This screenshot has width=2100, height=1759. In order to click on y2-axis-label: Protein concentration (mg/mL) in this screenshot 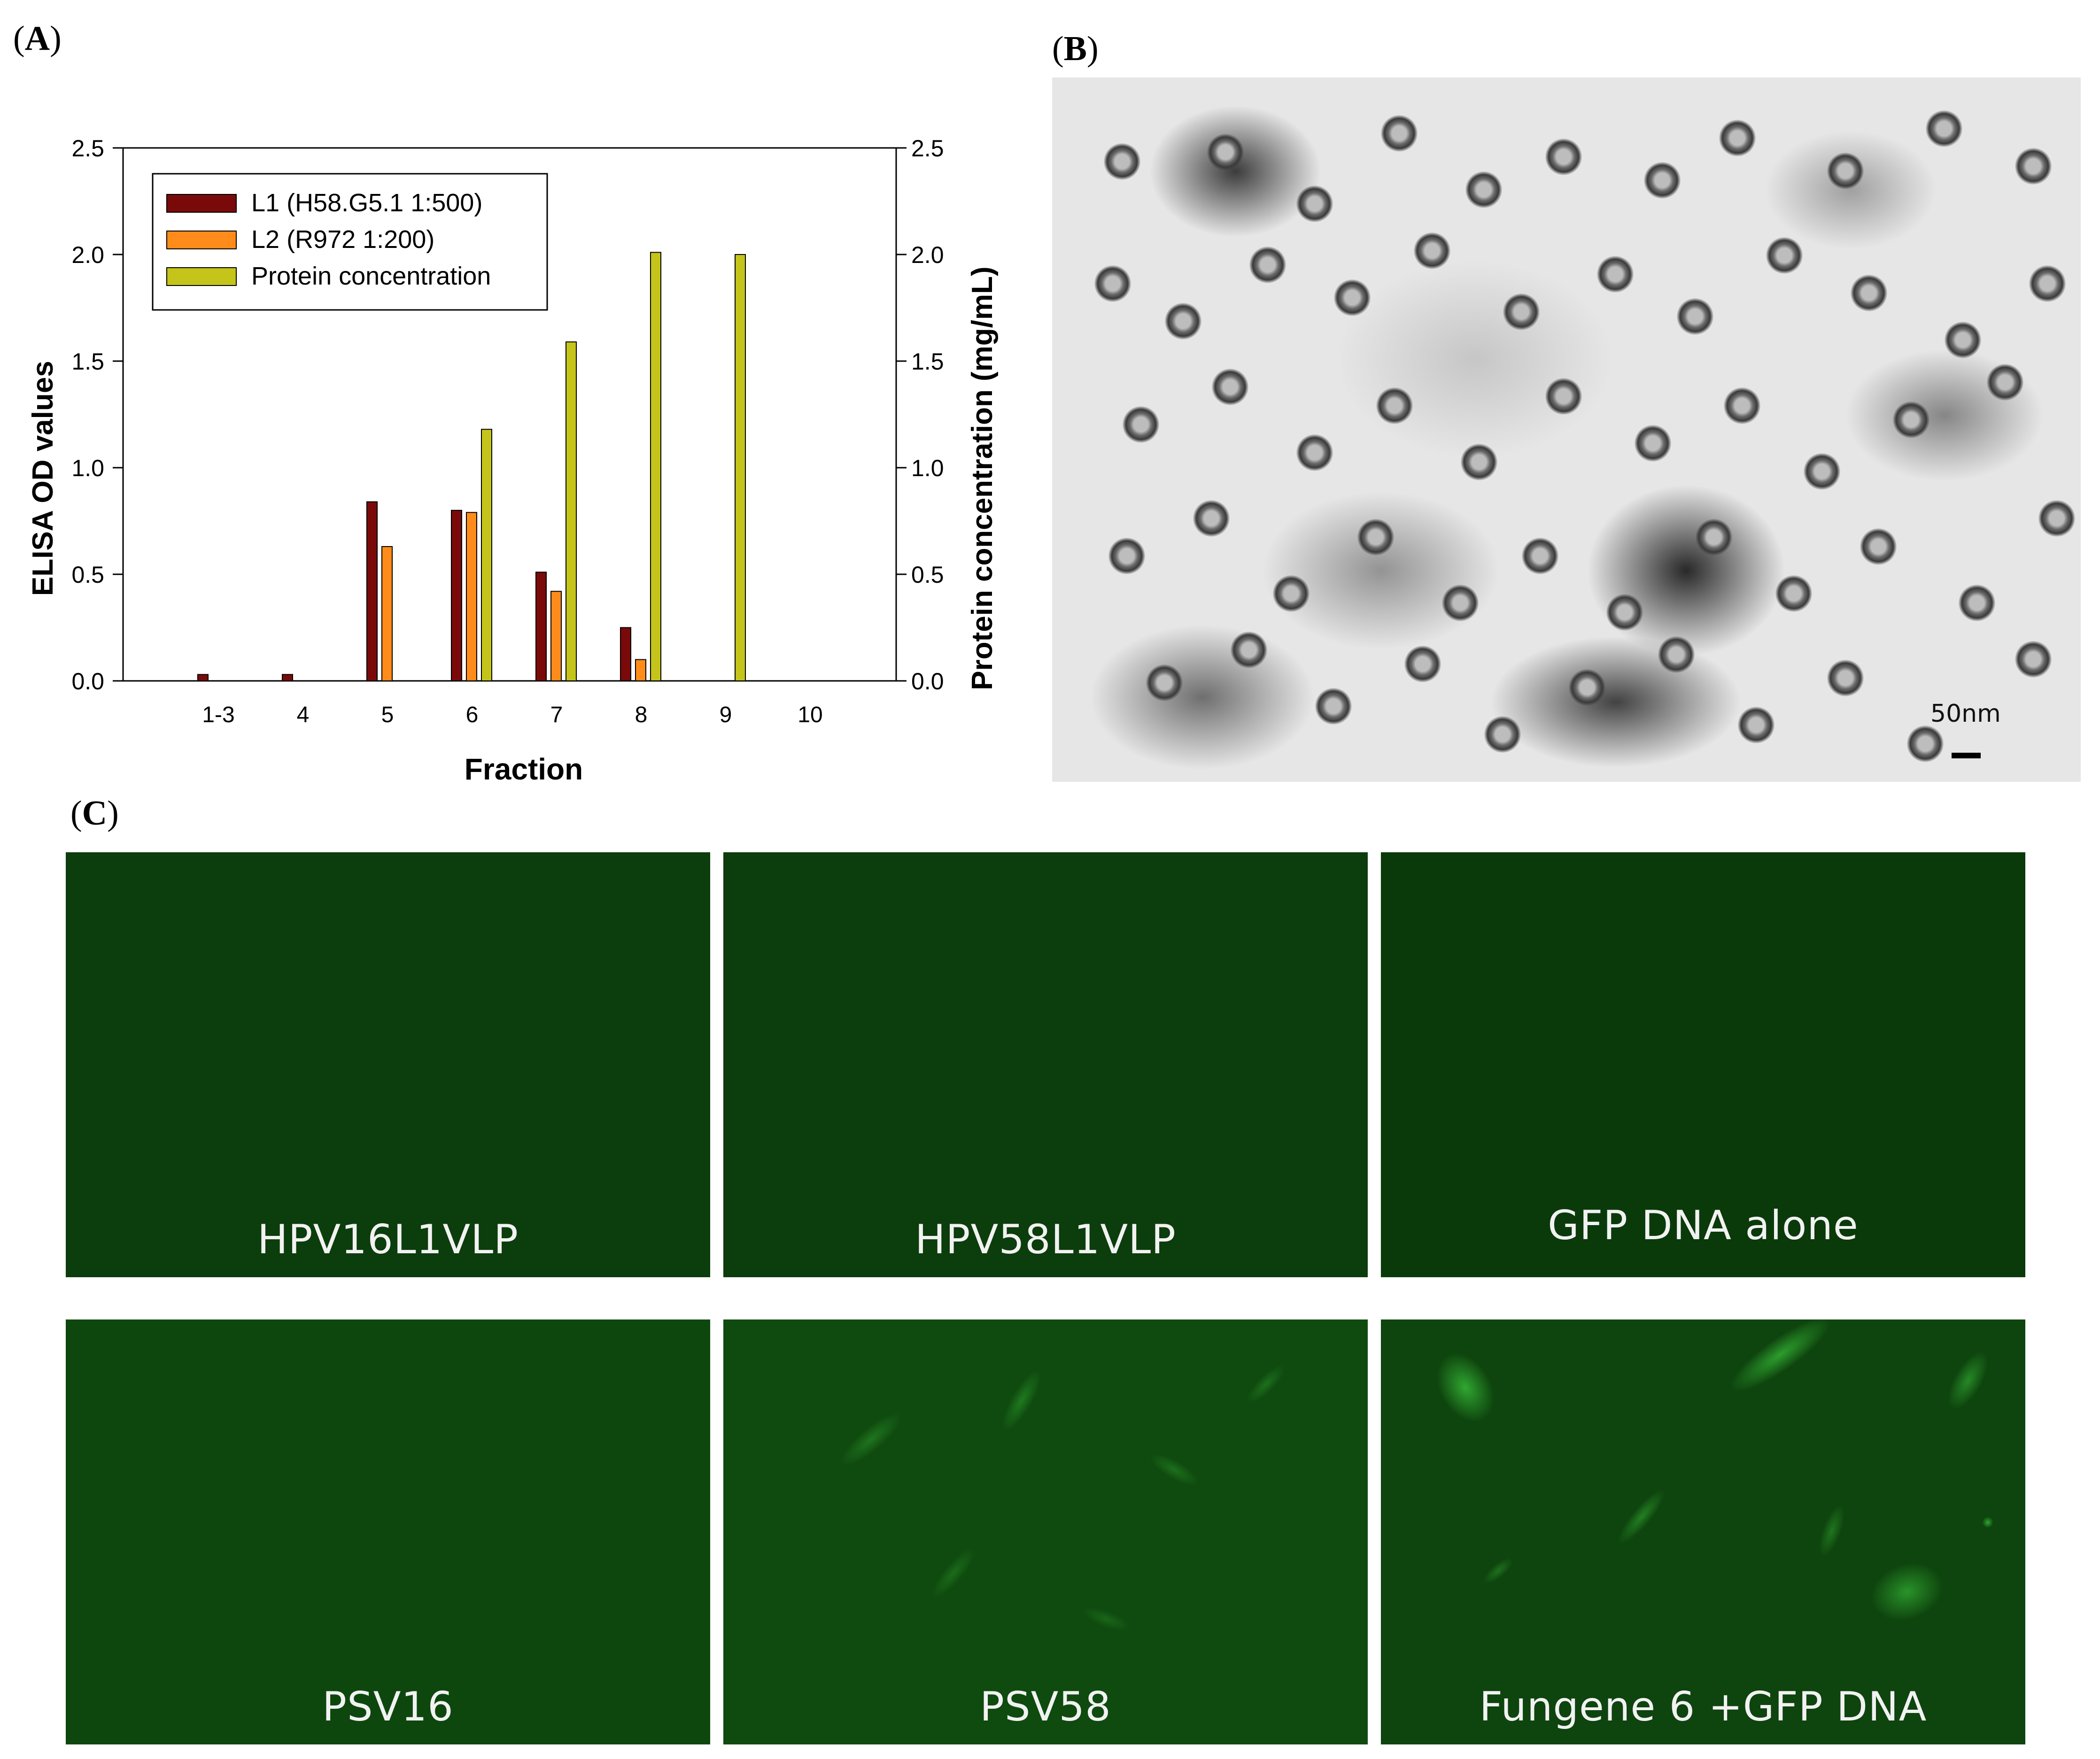, I will do `click(982, 478)`.